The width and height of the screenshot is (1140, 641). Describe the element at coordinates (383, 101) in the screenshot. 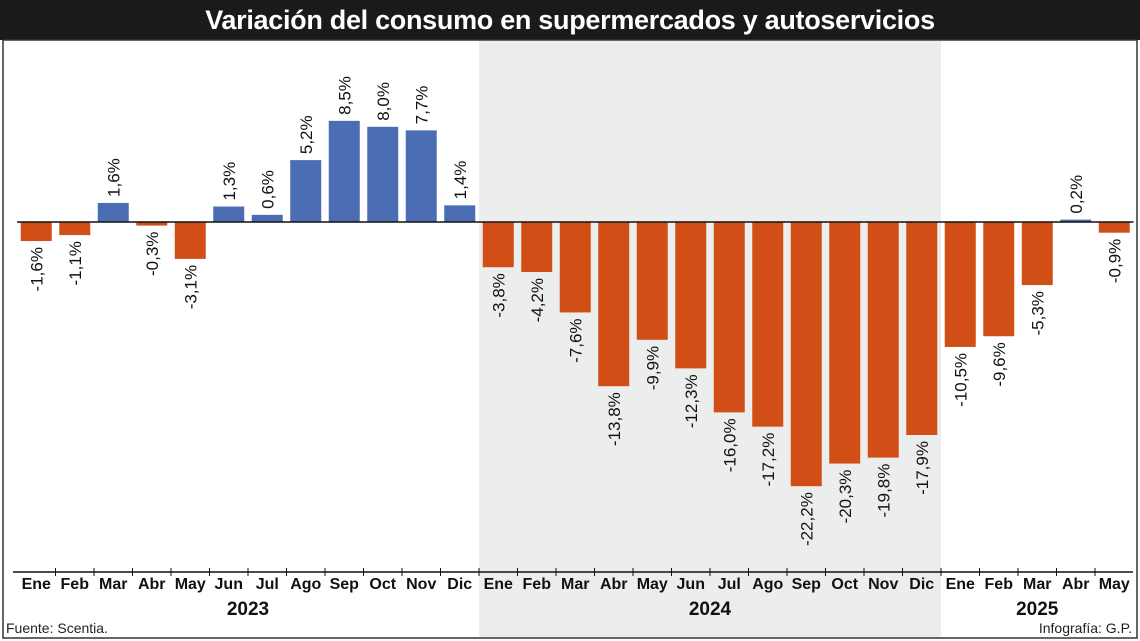

I see `data-label: 8,0%` at that location.